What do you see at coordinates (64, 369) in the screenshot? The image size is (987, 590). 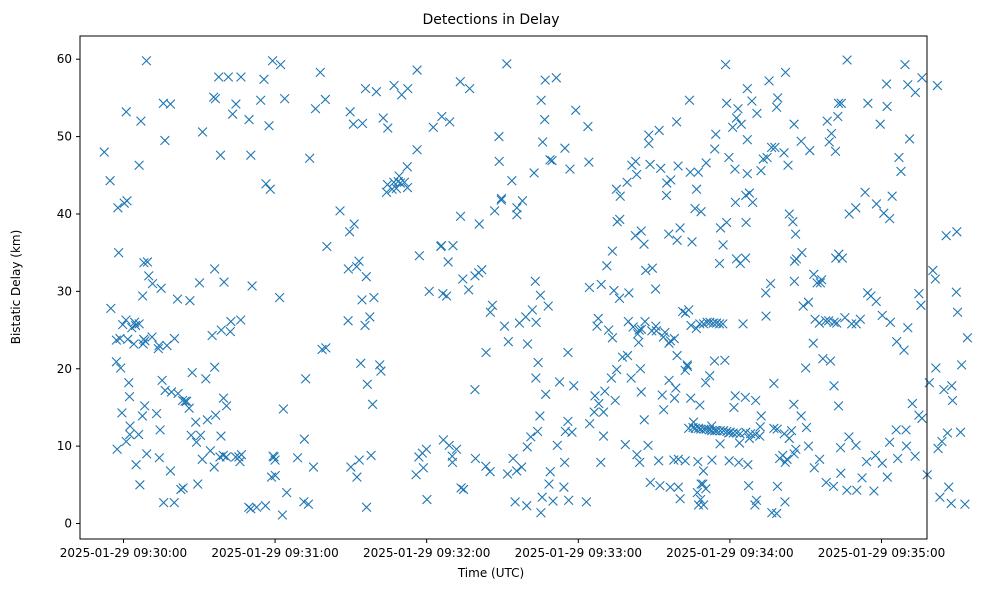 I see `y-tick-label: 20` at bounding box center [64, 369].